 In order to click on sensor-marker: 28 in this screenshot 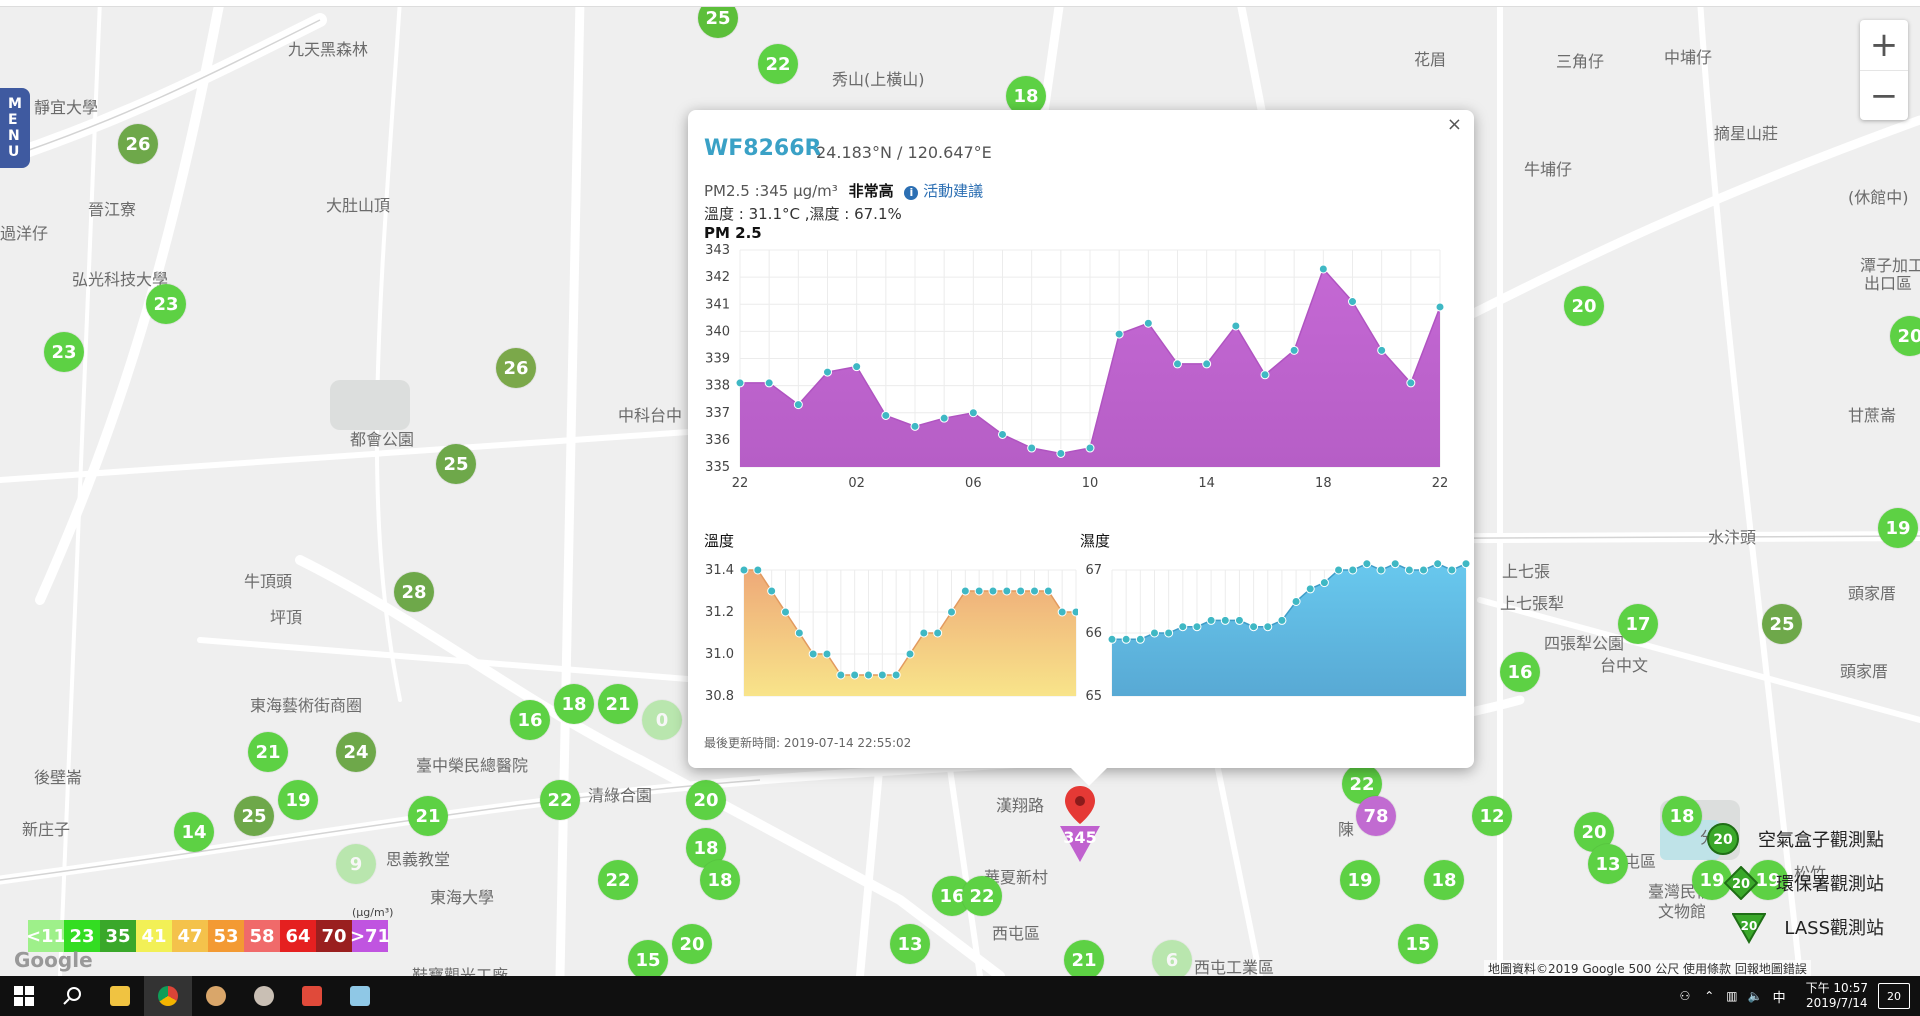, I will do `click(414, 592)`.